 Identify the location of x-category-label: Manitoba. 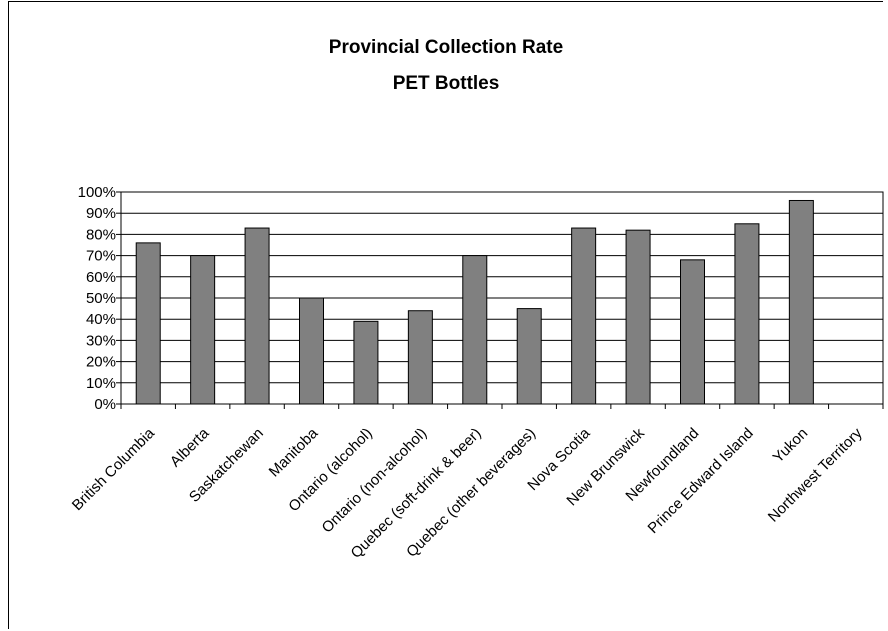
(294, 452).